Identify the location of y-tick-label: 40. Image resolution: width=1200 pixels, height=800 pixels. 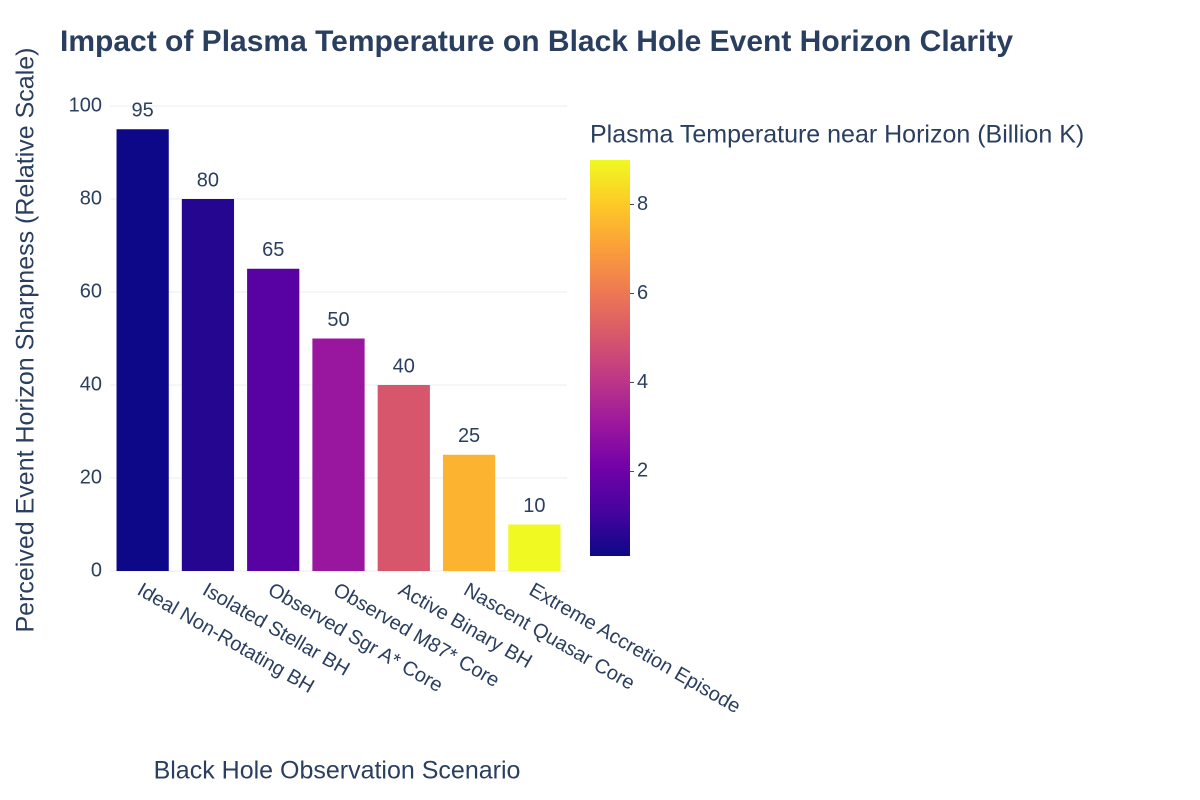
(91, 384).